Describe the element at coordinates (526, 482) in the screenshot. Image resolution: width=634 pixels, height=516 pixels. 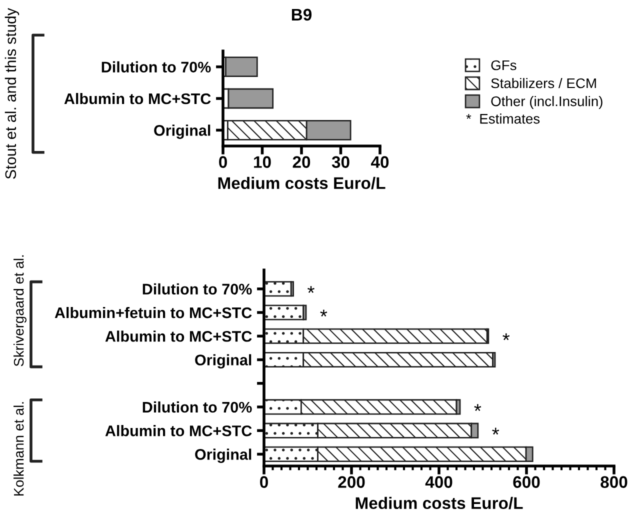
I see `x-tick-label: 600` at that location.